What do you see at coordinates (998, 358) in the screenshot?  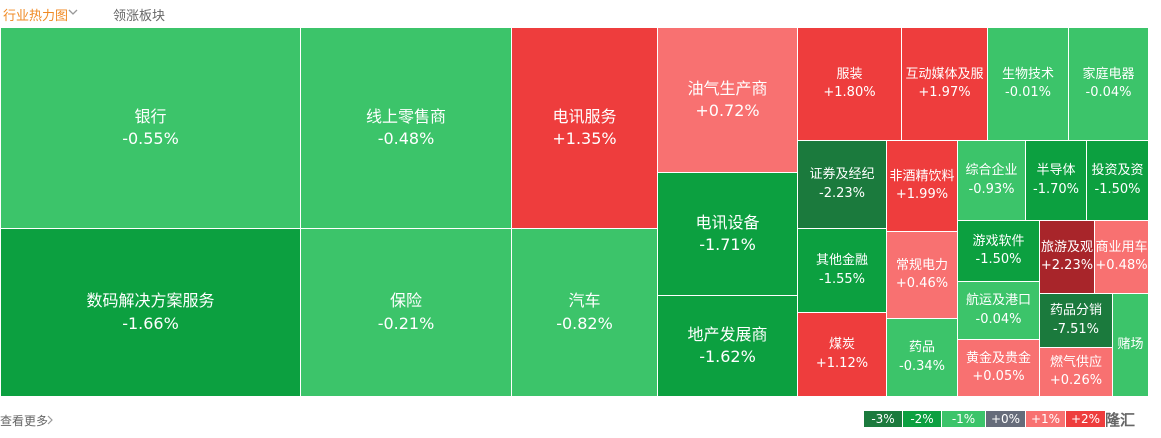 I see `tile-name: 黄金及贵金` at bounding box center [998, 358].